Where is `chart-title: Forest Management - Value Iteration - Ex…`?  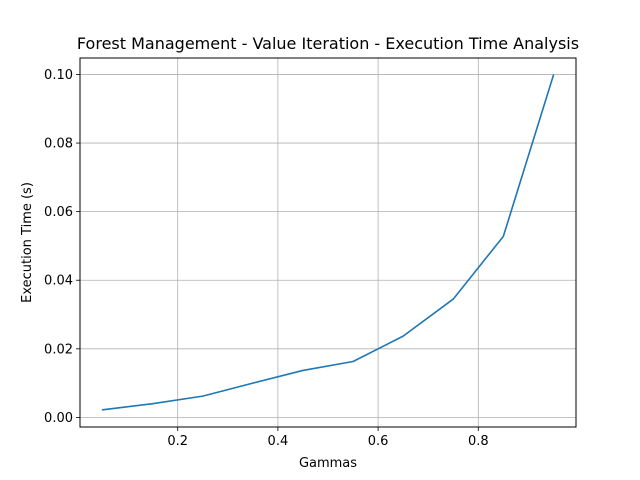
chart-title: Forest Management - Value Iteration - Ex… is located at coordinates (328, 43).